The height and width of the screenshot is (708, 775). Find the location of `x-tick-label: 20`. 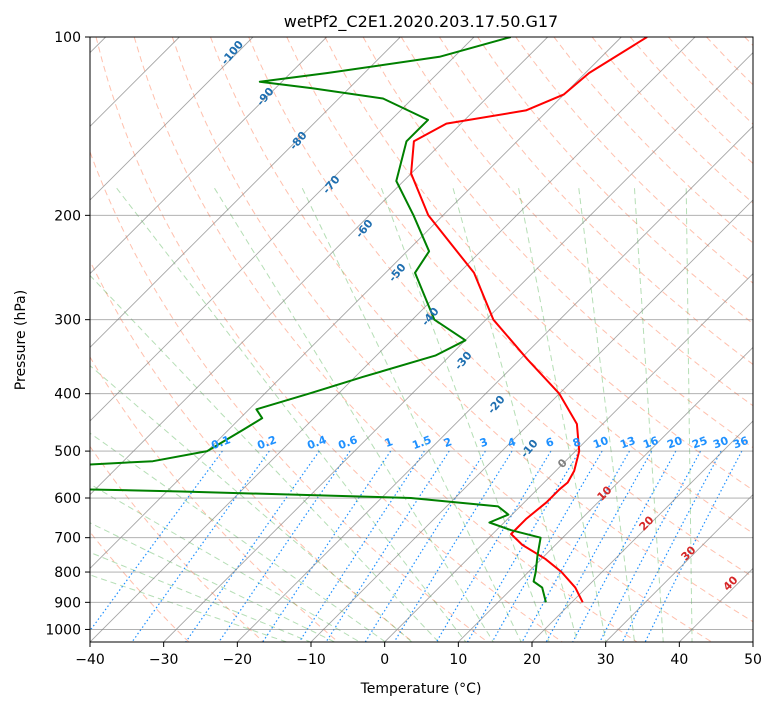

x-tick-label: 20 is located at coordinates (532, 660).